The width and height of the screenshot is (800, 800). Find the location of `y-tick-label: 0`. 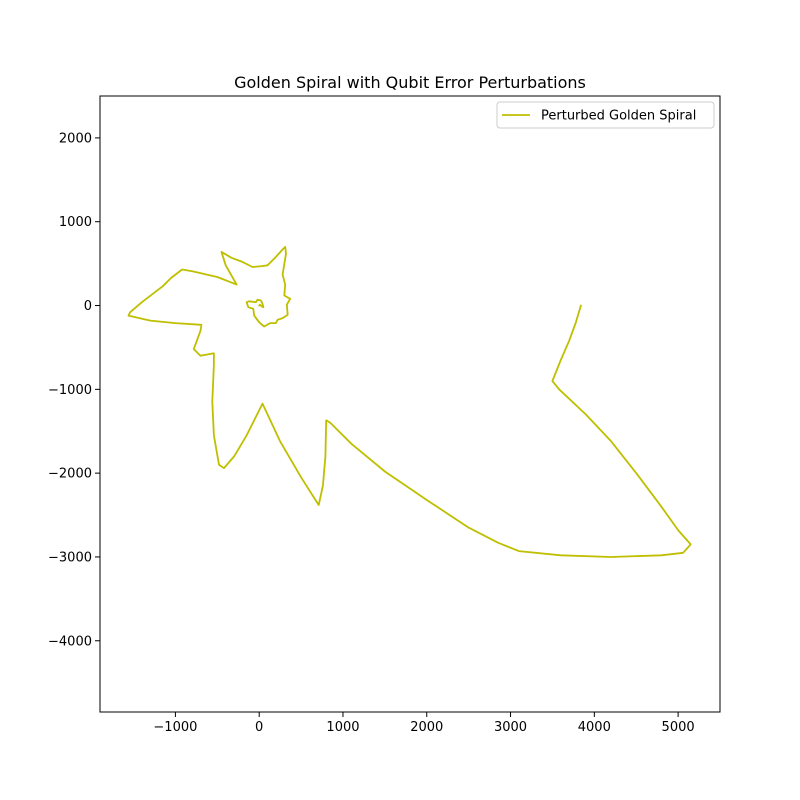

y-tick-label: 0 is located at coordinates (88, 306).